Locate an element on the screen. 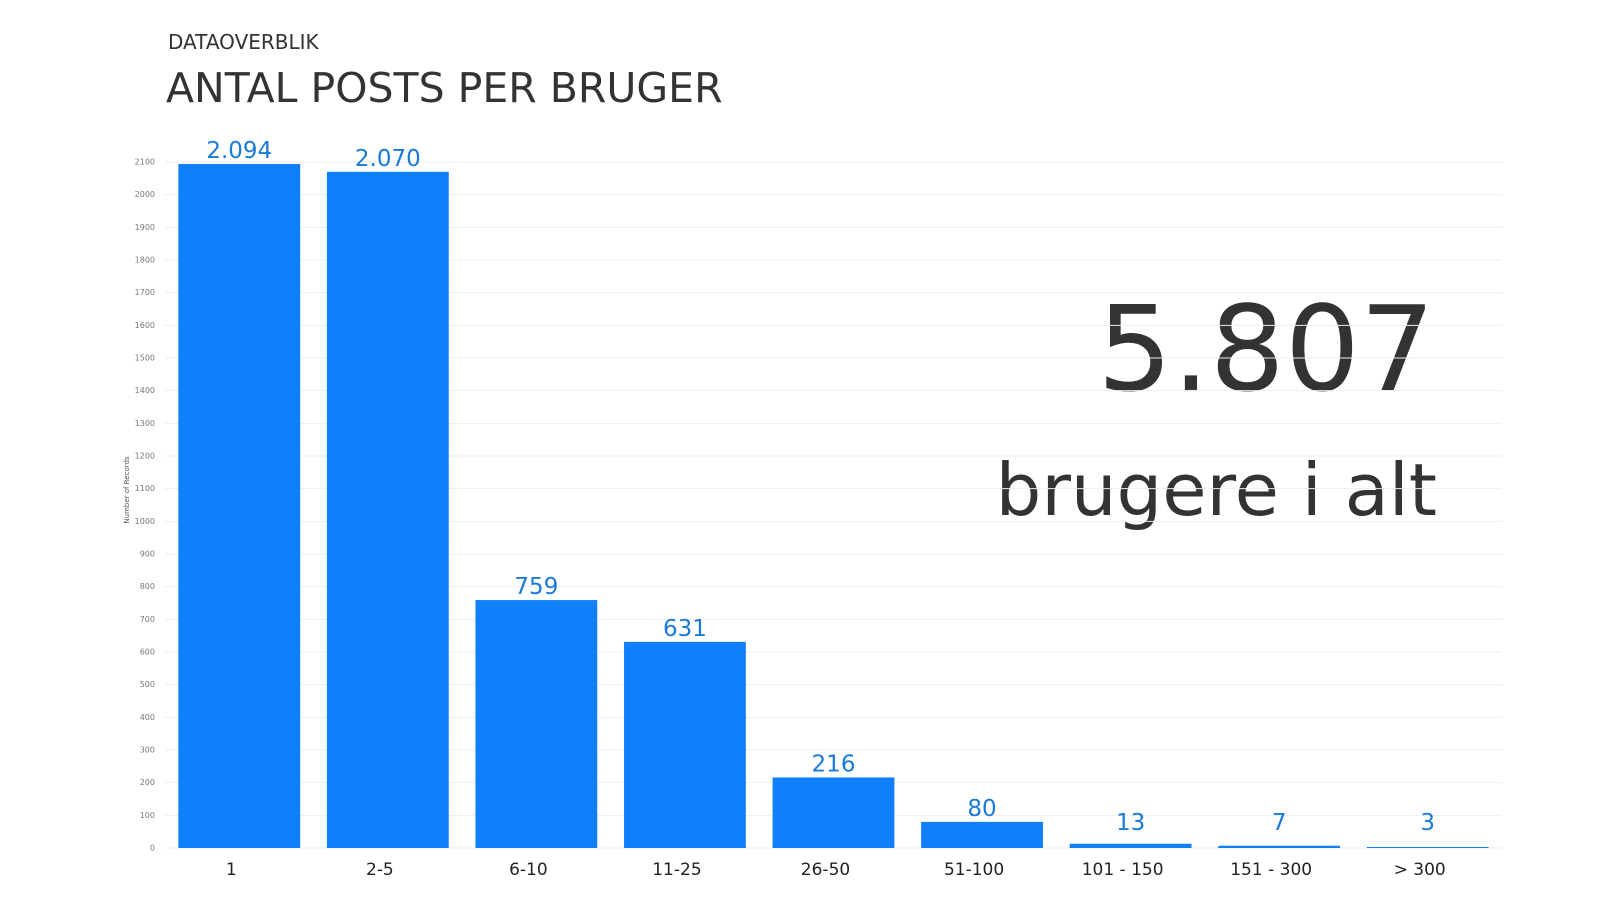  y-tick-label: 800 is located at coordinates (147, 586).